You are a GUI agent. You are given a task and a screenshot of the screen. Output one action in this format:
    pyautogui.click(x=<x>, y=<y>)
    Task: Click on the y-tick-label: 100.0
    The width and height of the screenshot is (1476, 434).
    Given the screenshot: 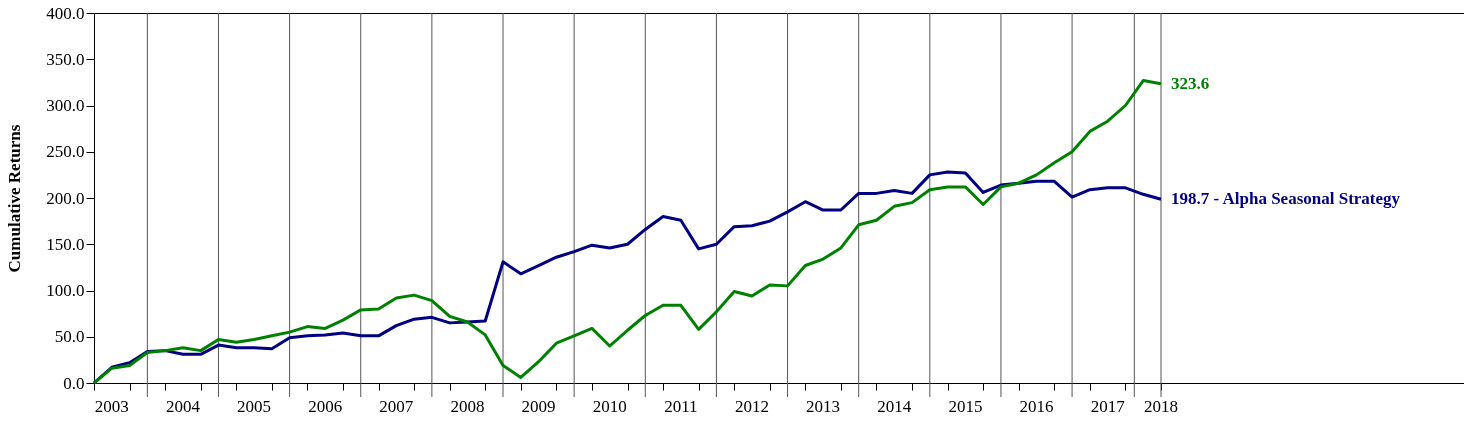 What is the action you would take?
    pyautogui.click(x=65, y=290)
    